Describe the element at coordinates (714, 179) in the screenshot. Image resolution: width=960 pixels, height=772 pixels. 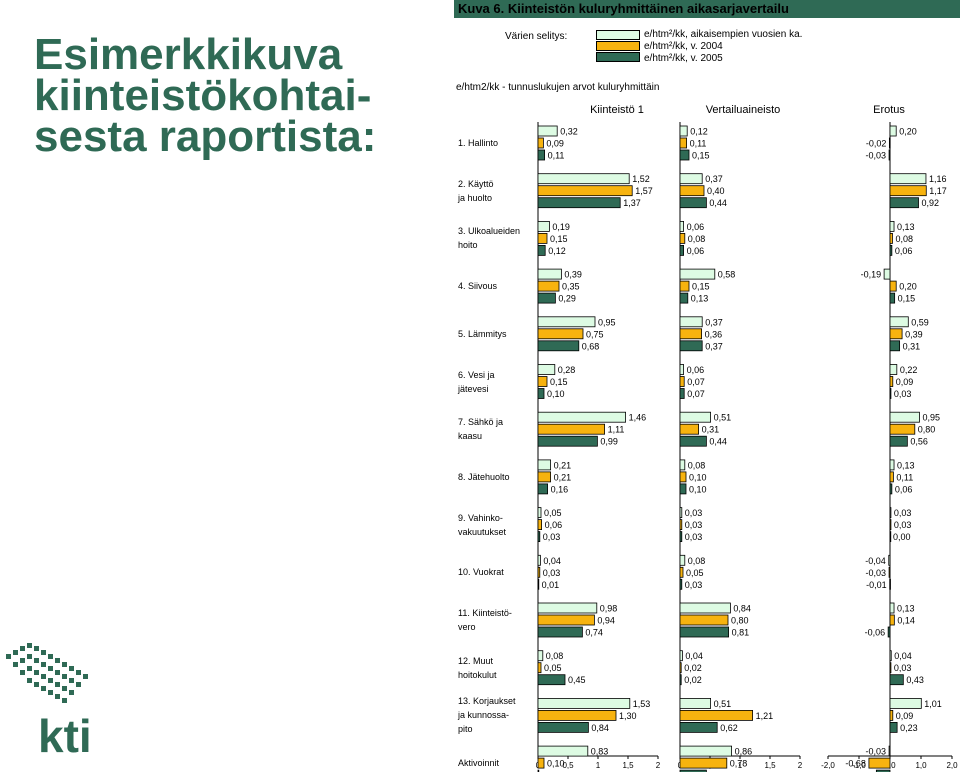
I see `bar-value-label: 0,37` at that location.